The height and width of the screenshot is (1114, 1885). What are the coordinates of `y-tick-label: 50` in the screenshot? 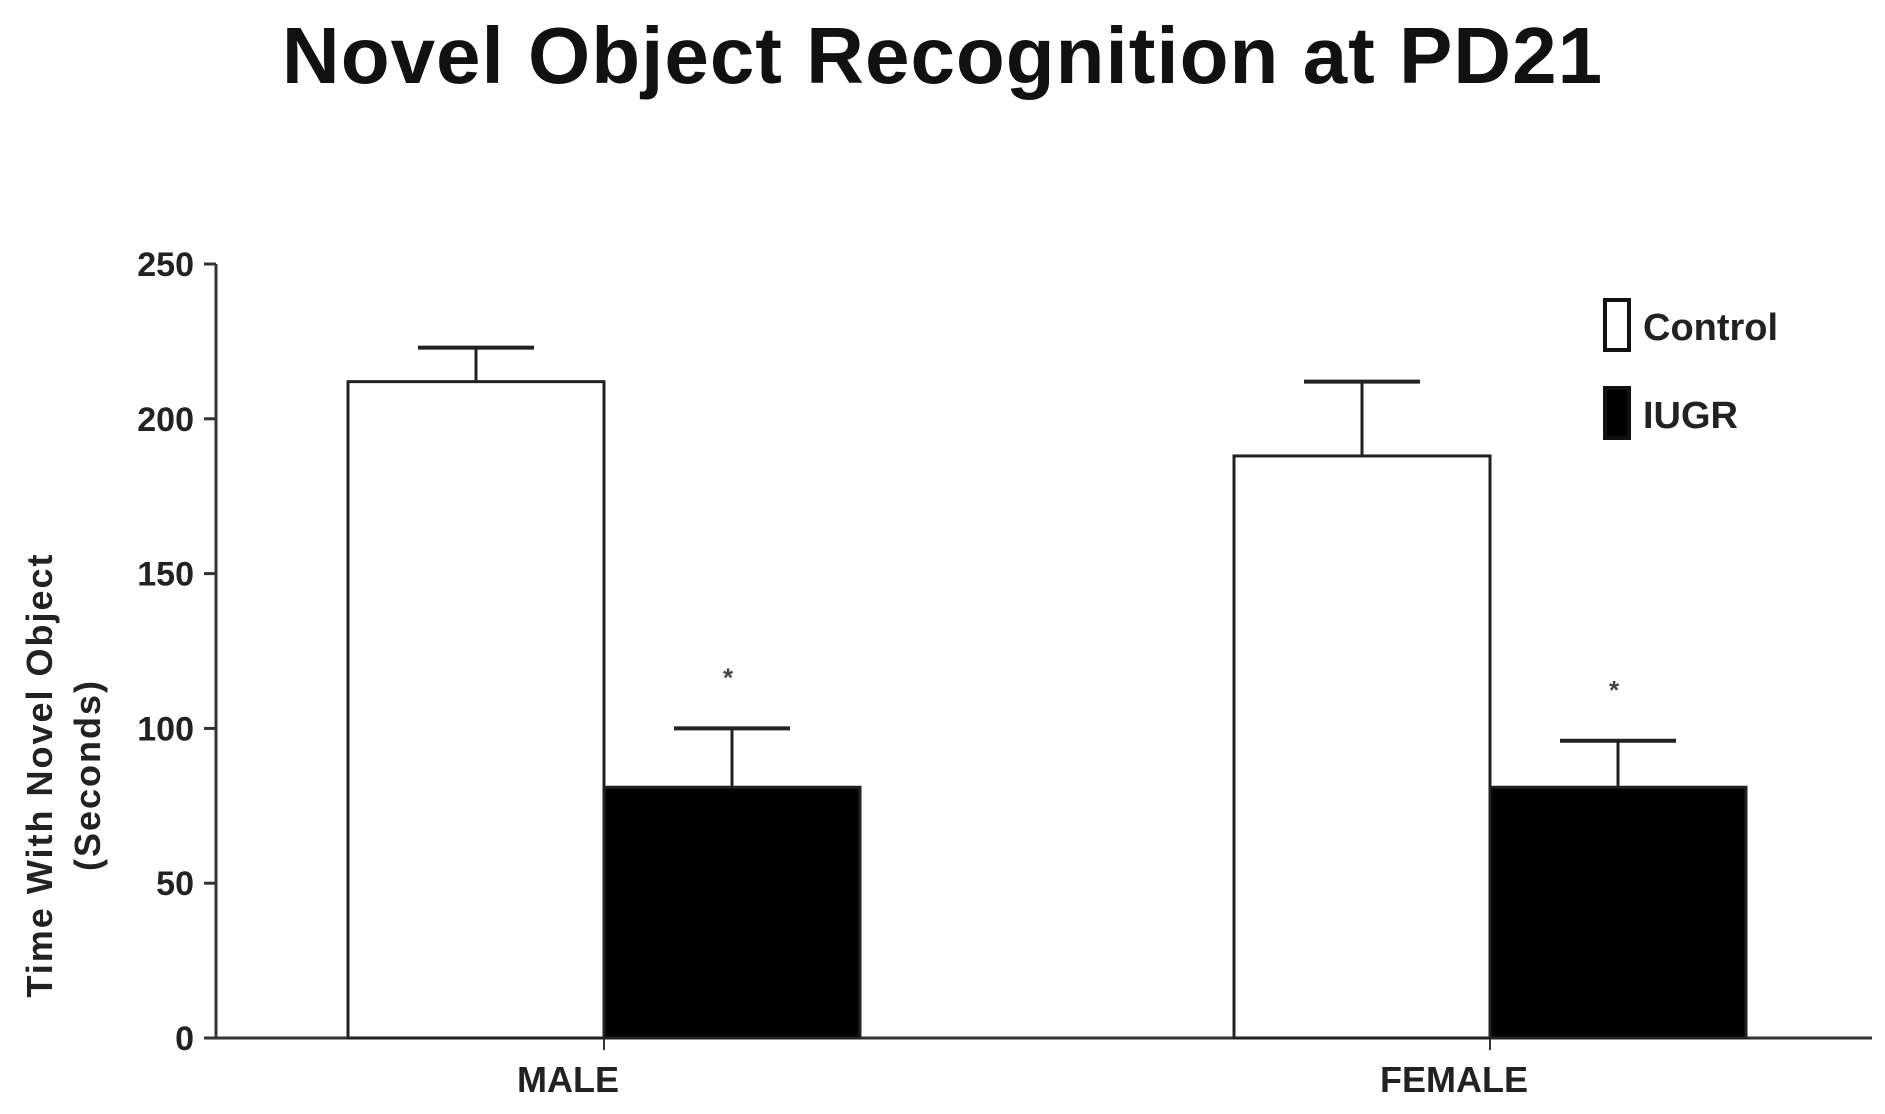 It's located at (175, 884).